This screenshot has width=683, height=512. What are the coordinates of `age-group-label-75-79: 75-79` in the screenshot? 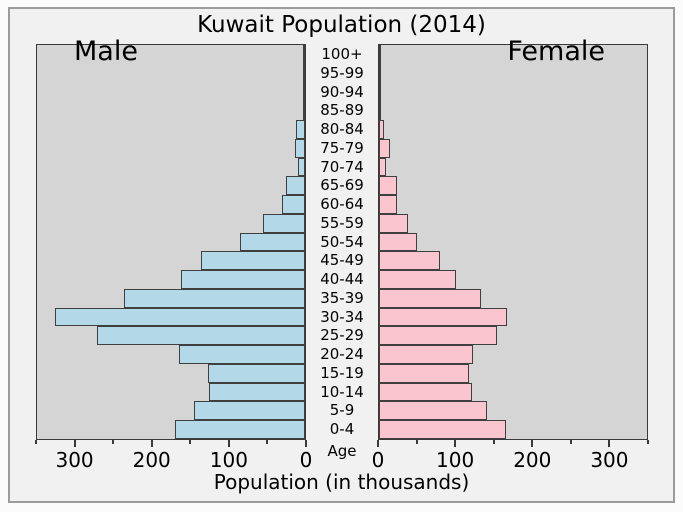 It's located at (342, 147).